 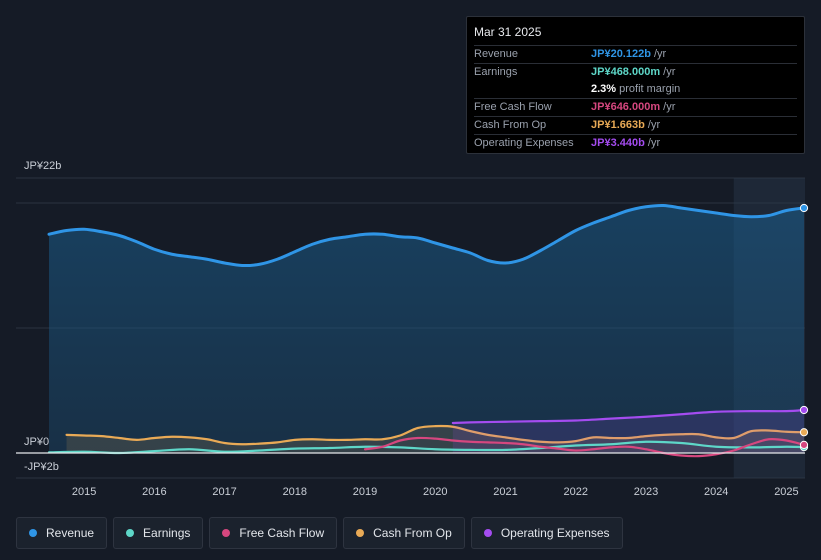 I want to click on legend-cash-from-op: Cash From Op, so click(x=404, y=533).